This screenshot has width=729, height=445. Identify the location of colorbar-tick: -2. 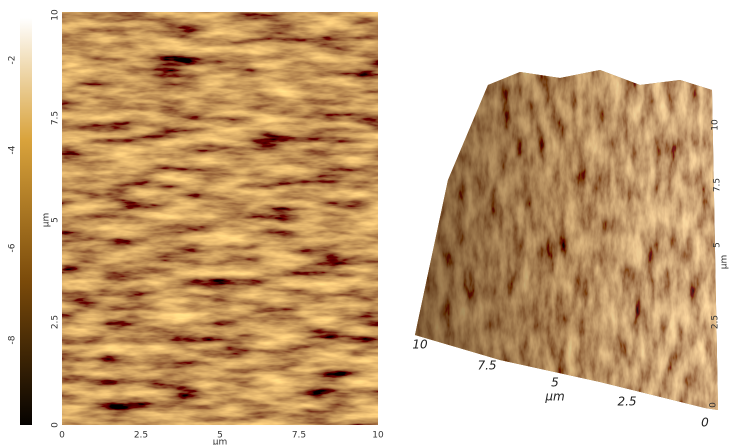
(13, 60).